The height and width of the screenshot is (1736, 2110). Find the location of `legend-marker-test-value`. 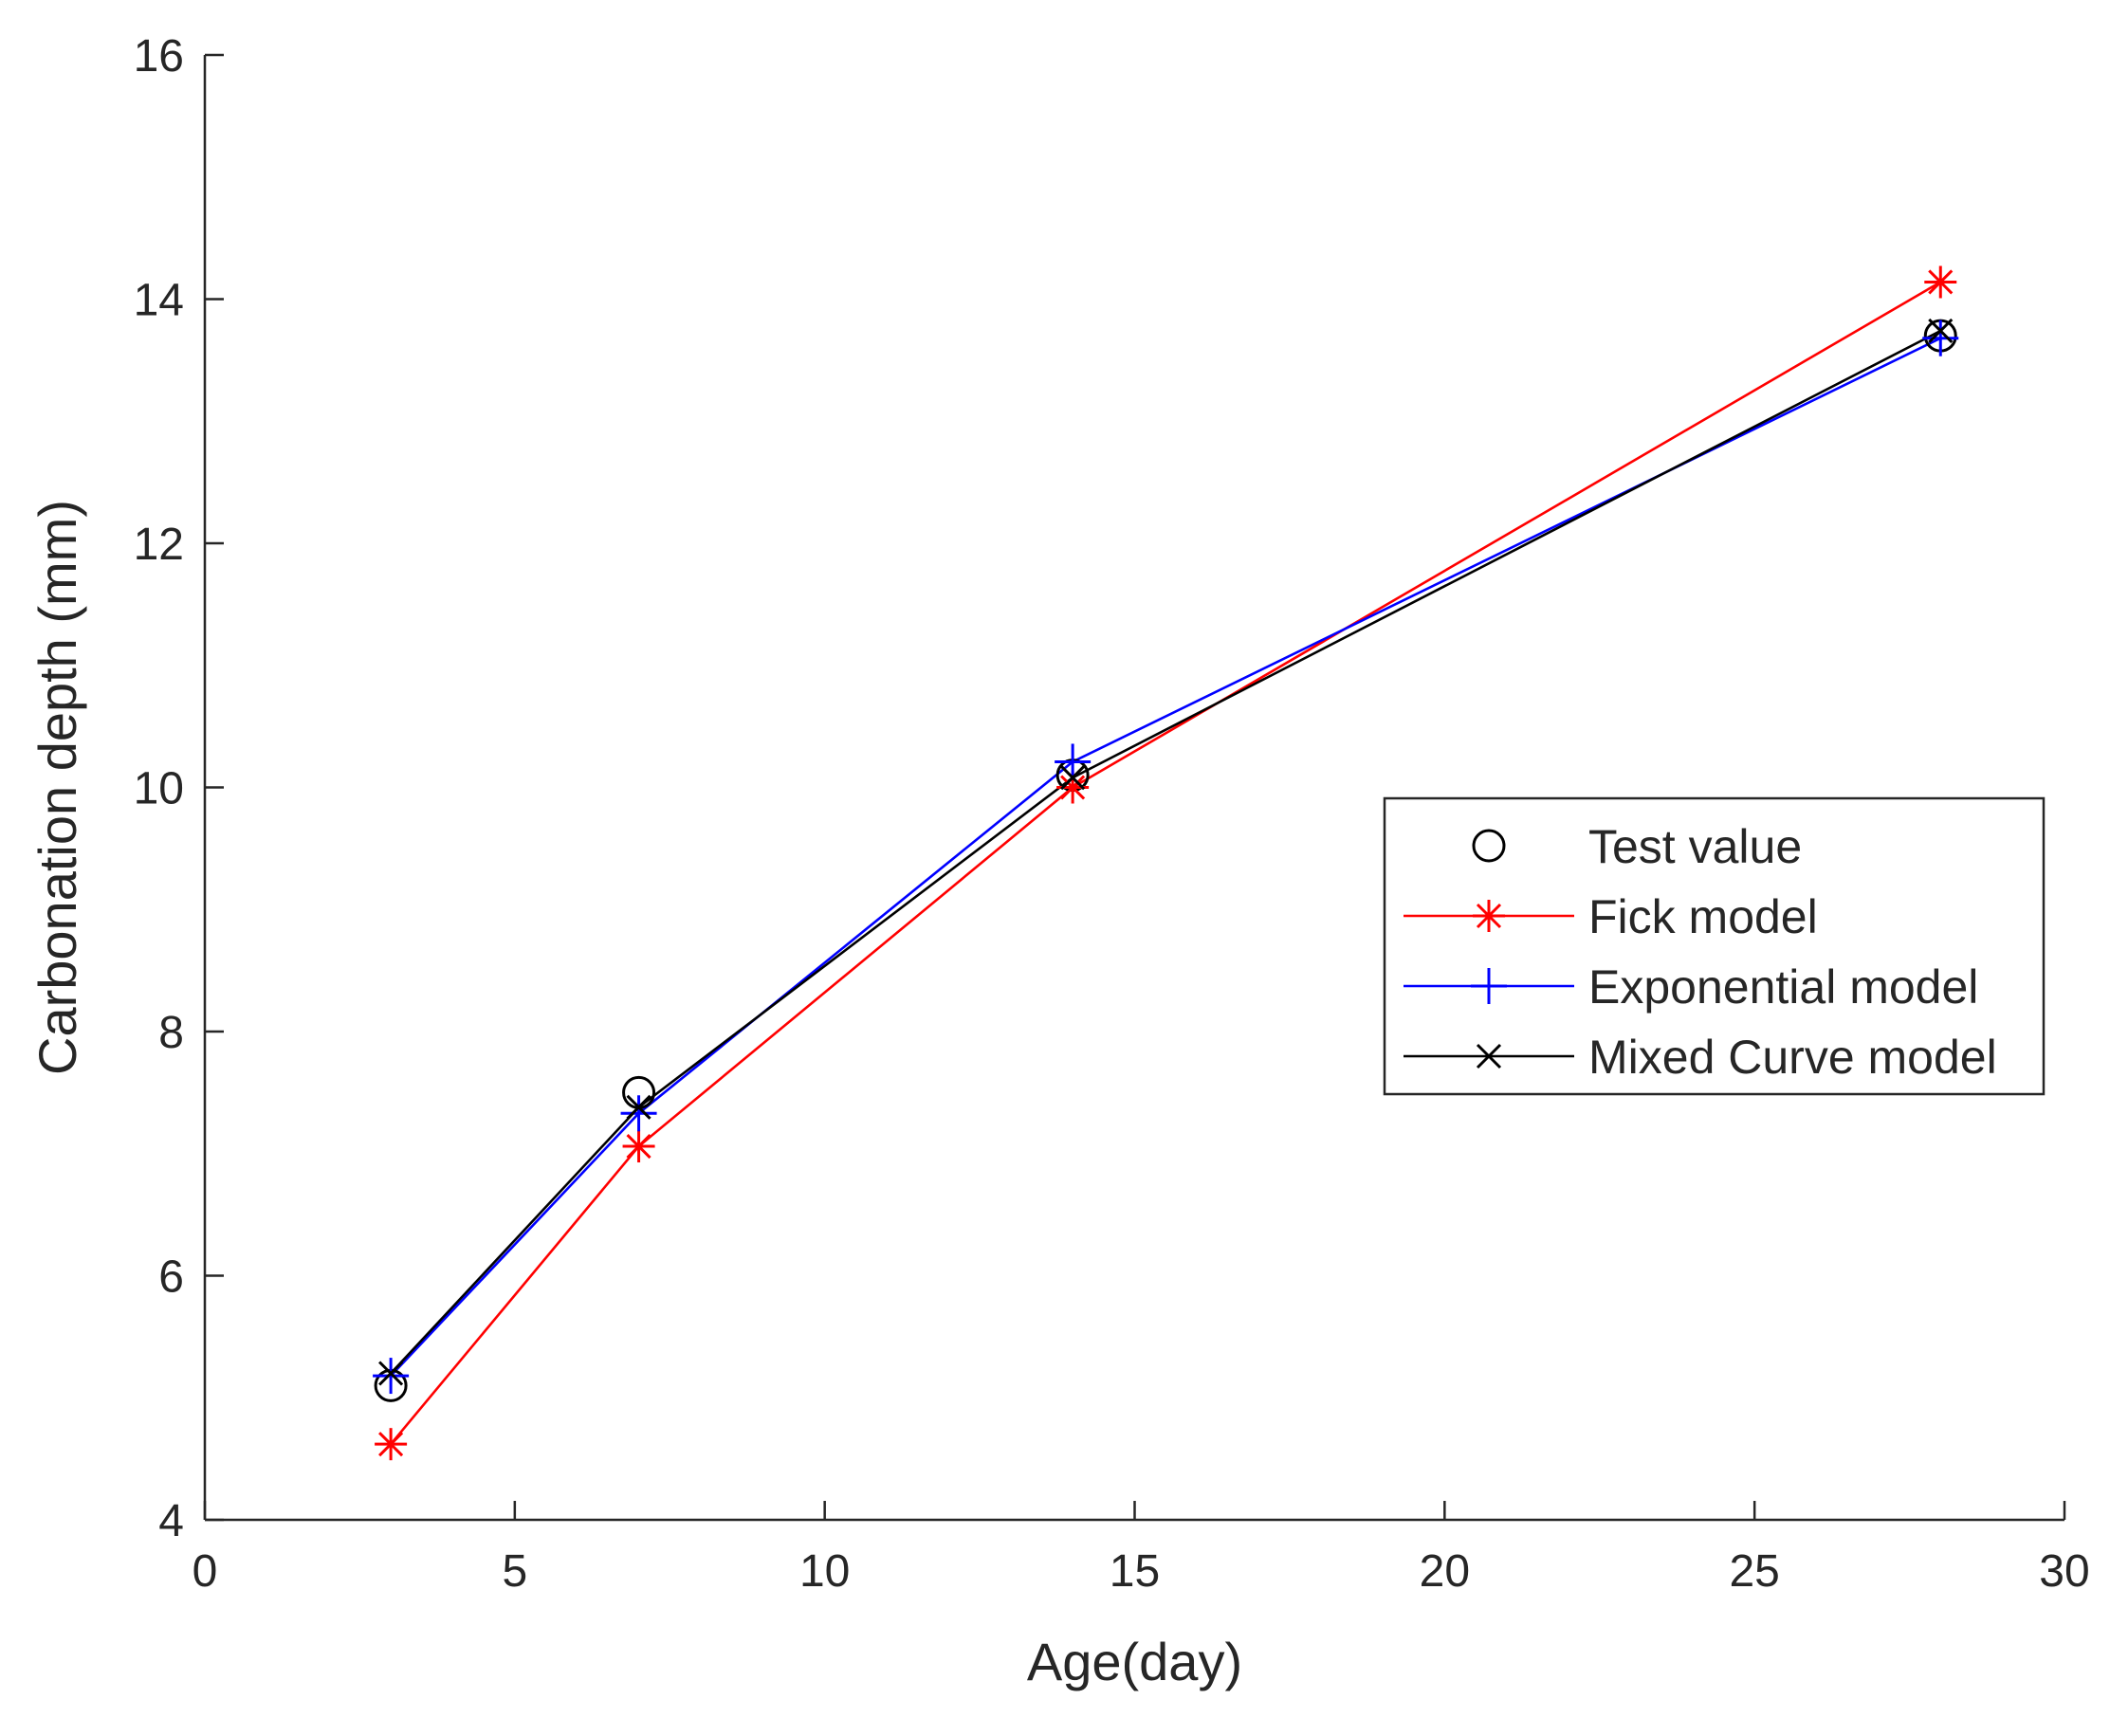

legend-marker-test-value is located at coordinates (1489, 846).